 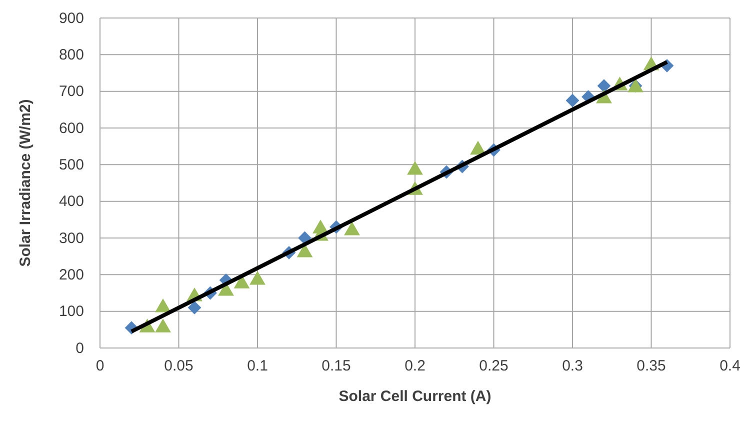 What do you see at coordinates (179, 366) in the screenshot?
I see `x-tick-label: 0.05` at bounding box center [179, 366].